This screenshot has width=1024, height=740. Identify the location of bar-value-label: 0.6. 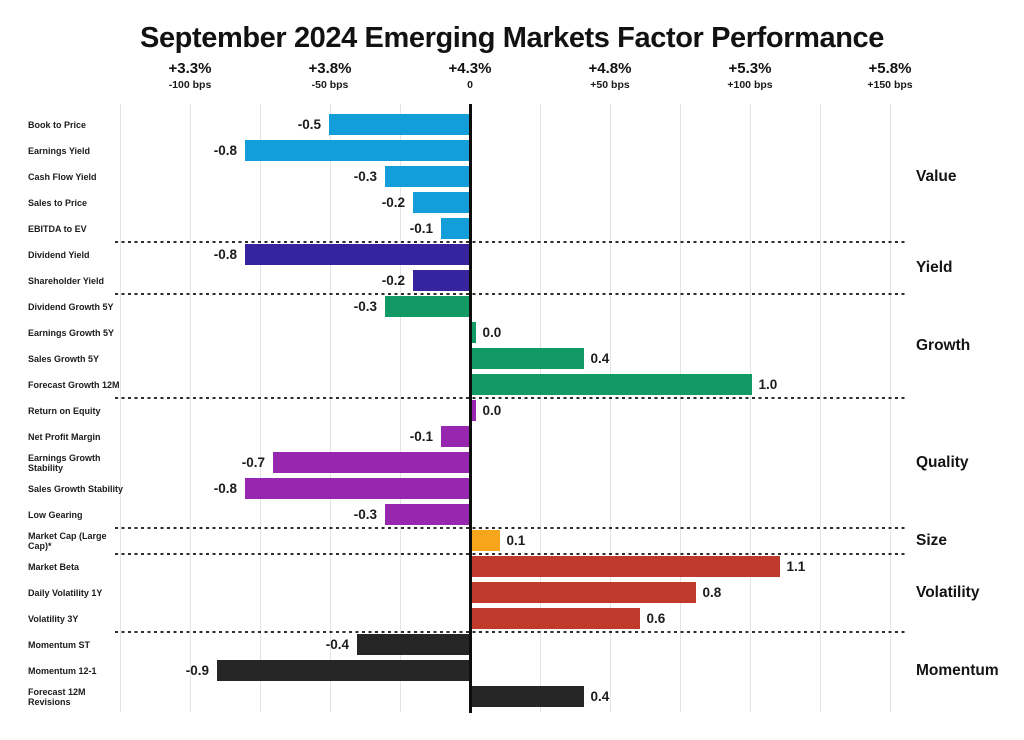
(656, 618).